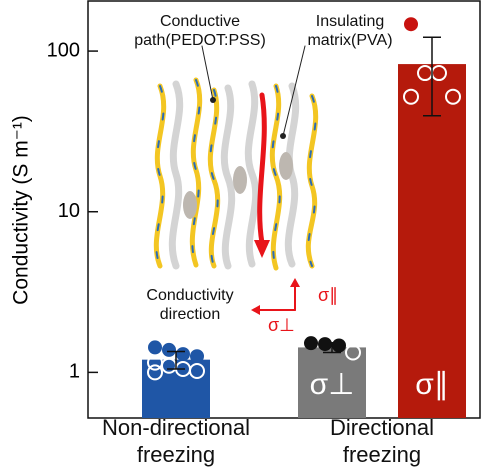 This screenshot has width=500, height=471. What do you see at coordinates (332, 384) in the screenshot?
I see `bar-label: σ⊥` at bounding box center [332, 384].